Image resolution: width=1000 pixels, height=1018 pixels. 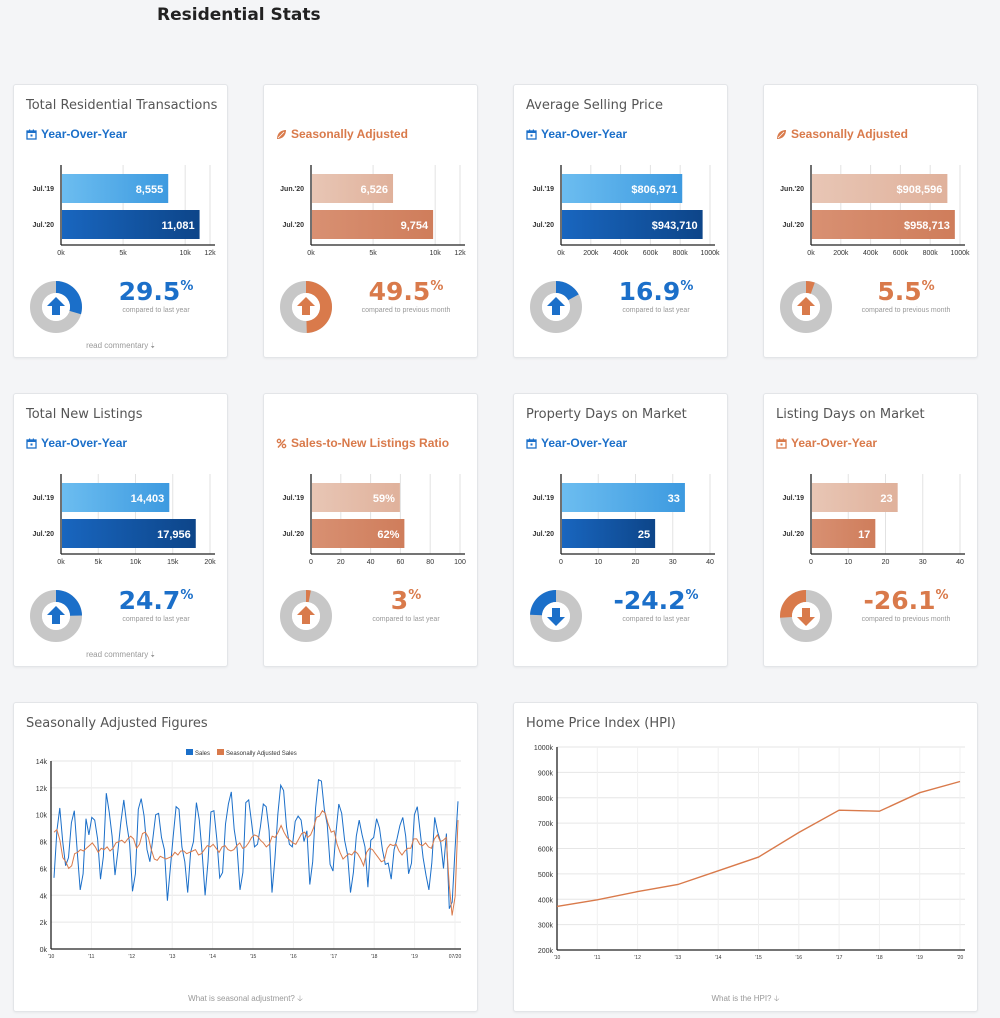 What do you see at coordinates (531, 134) in the screenshot?
I see `calendar-icon` at bounding box center [531, 134].